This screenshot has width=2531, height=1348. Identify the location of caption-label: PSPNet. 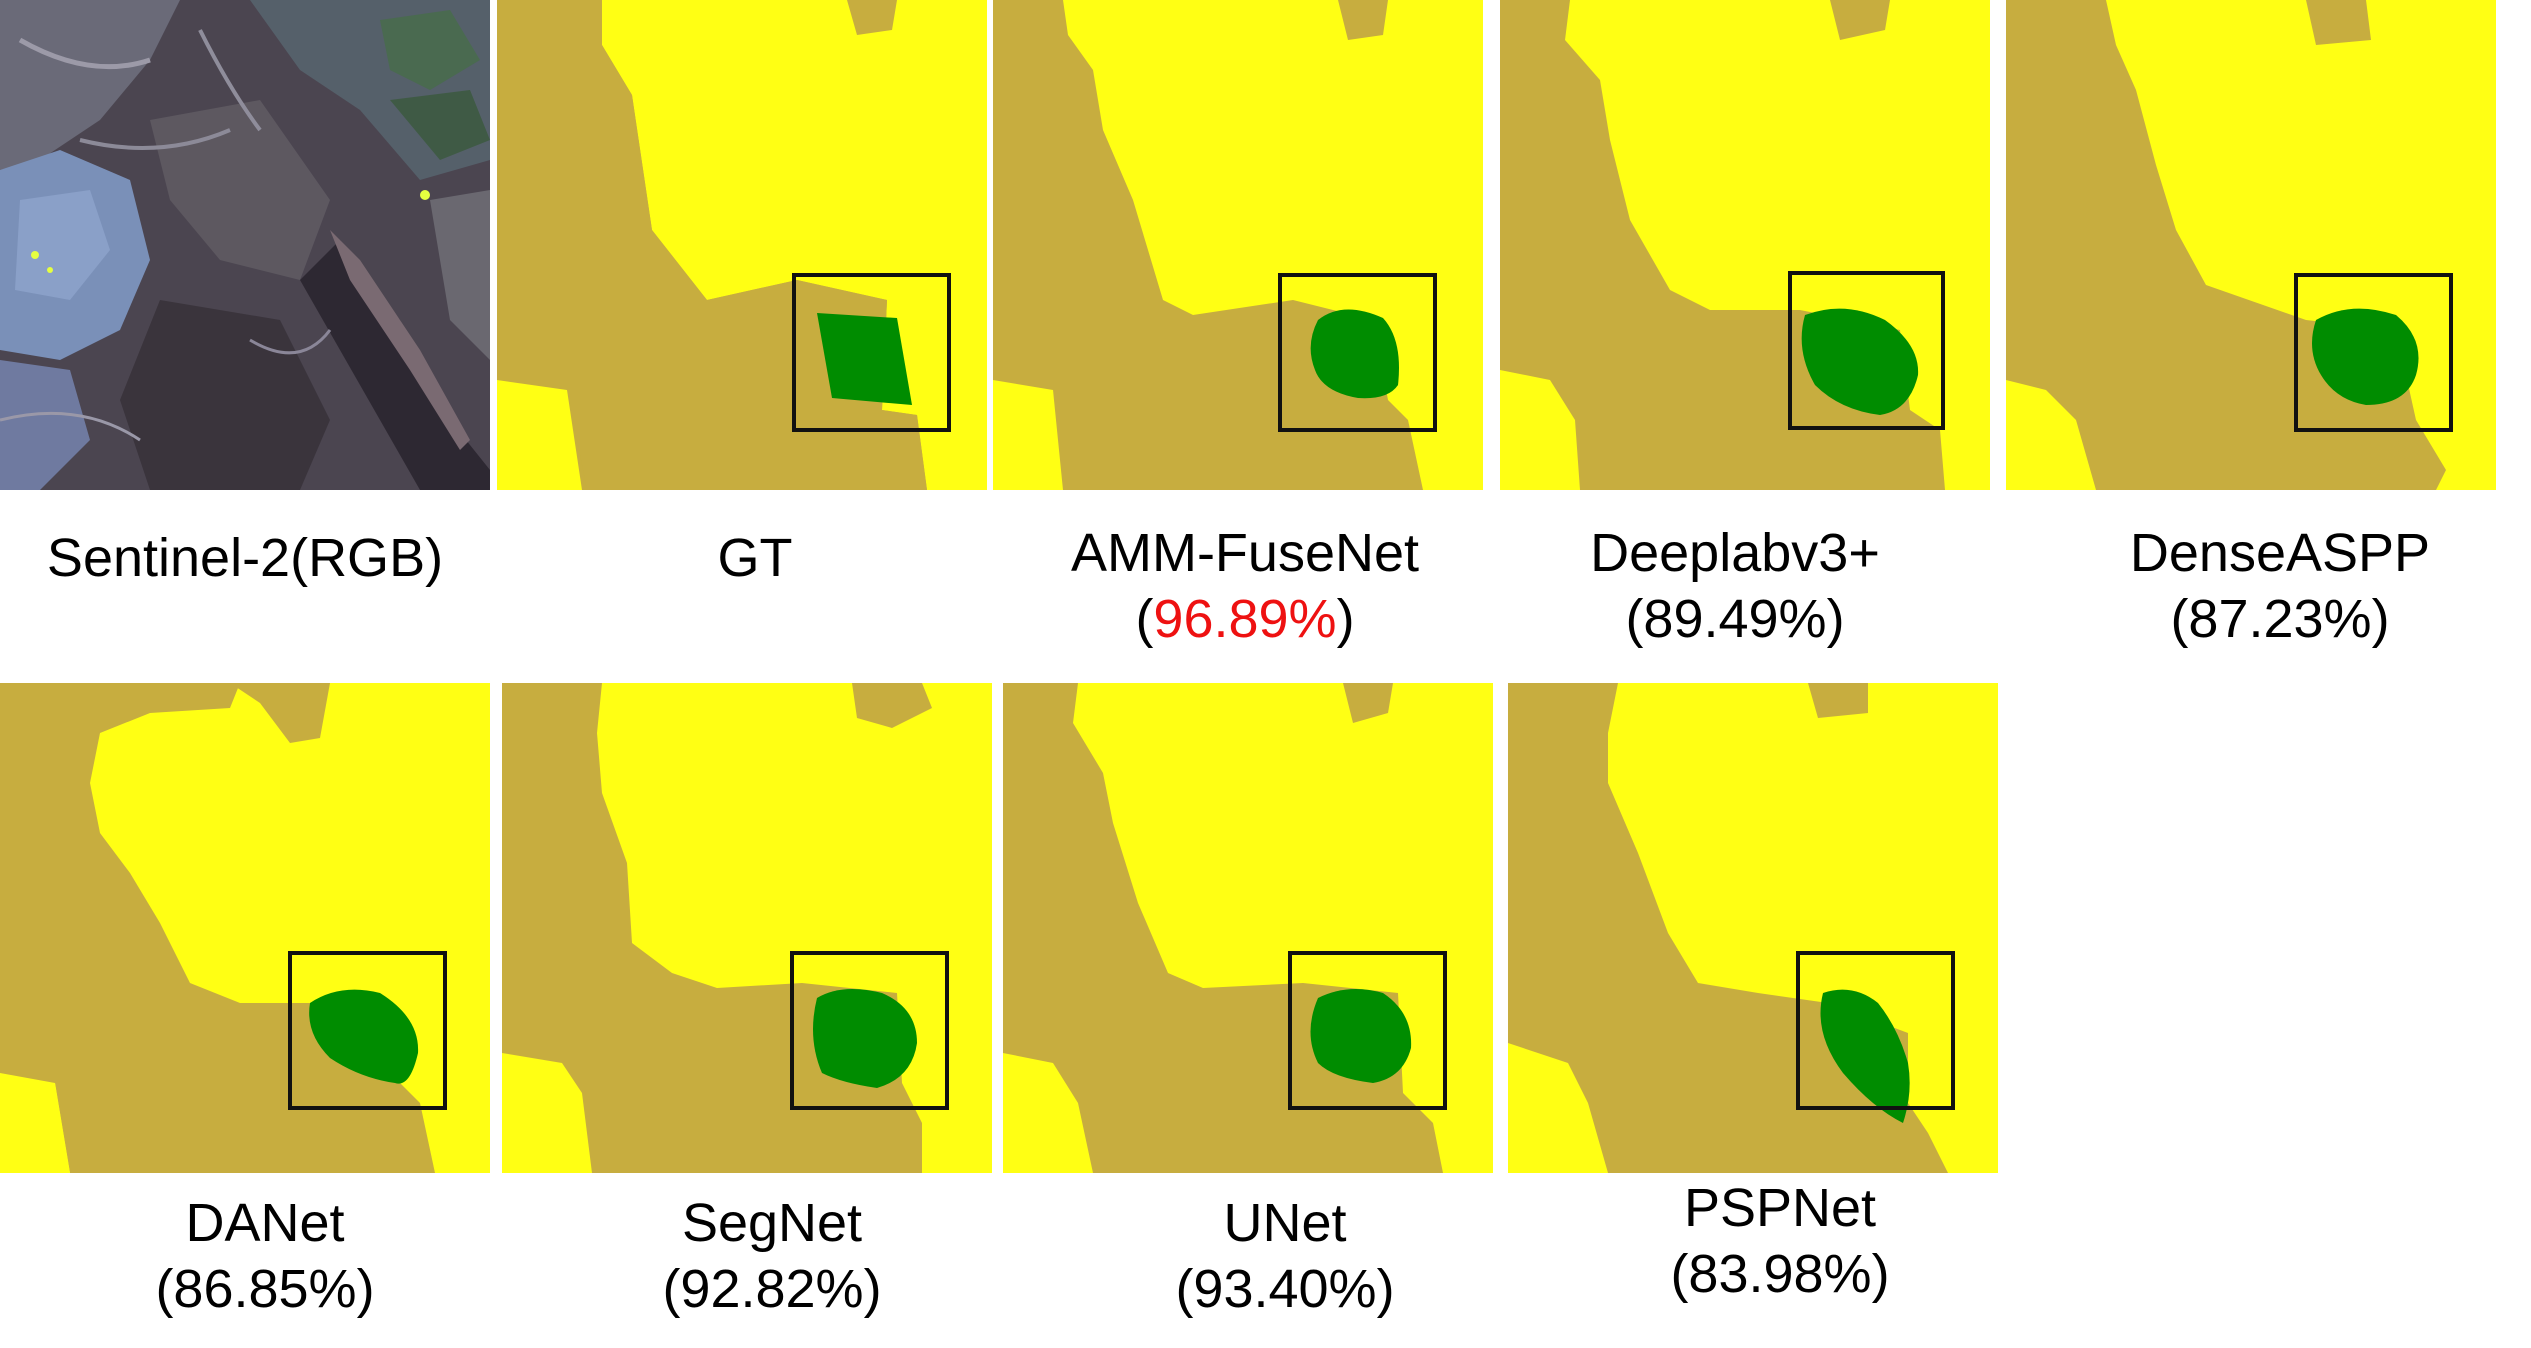
(1780, 1208).